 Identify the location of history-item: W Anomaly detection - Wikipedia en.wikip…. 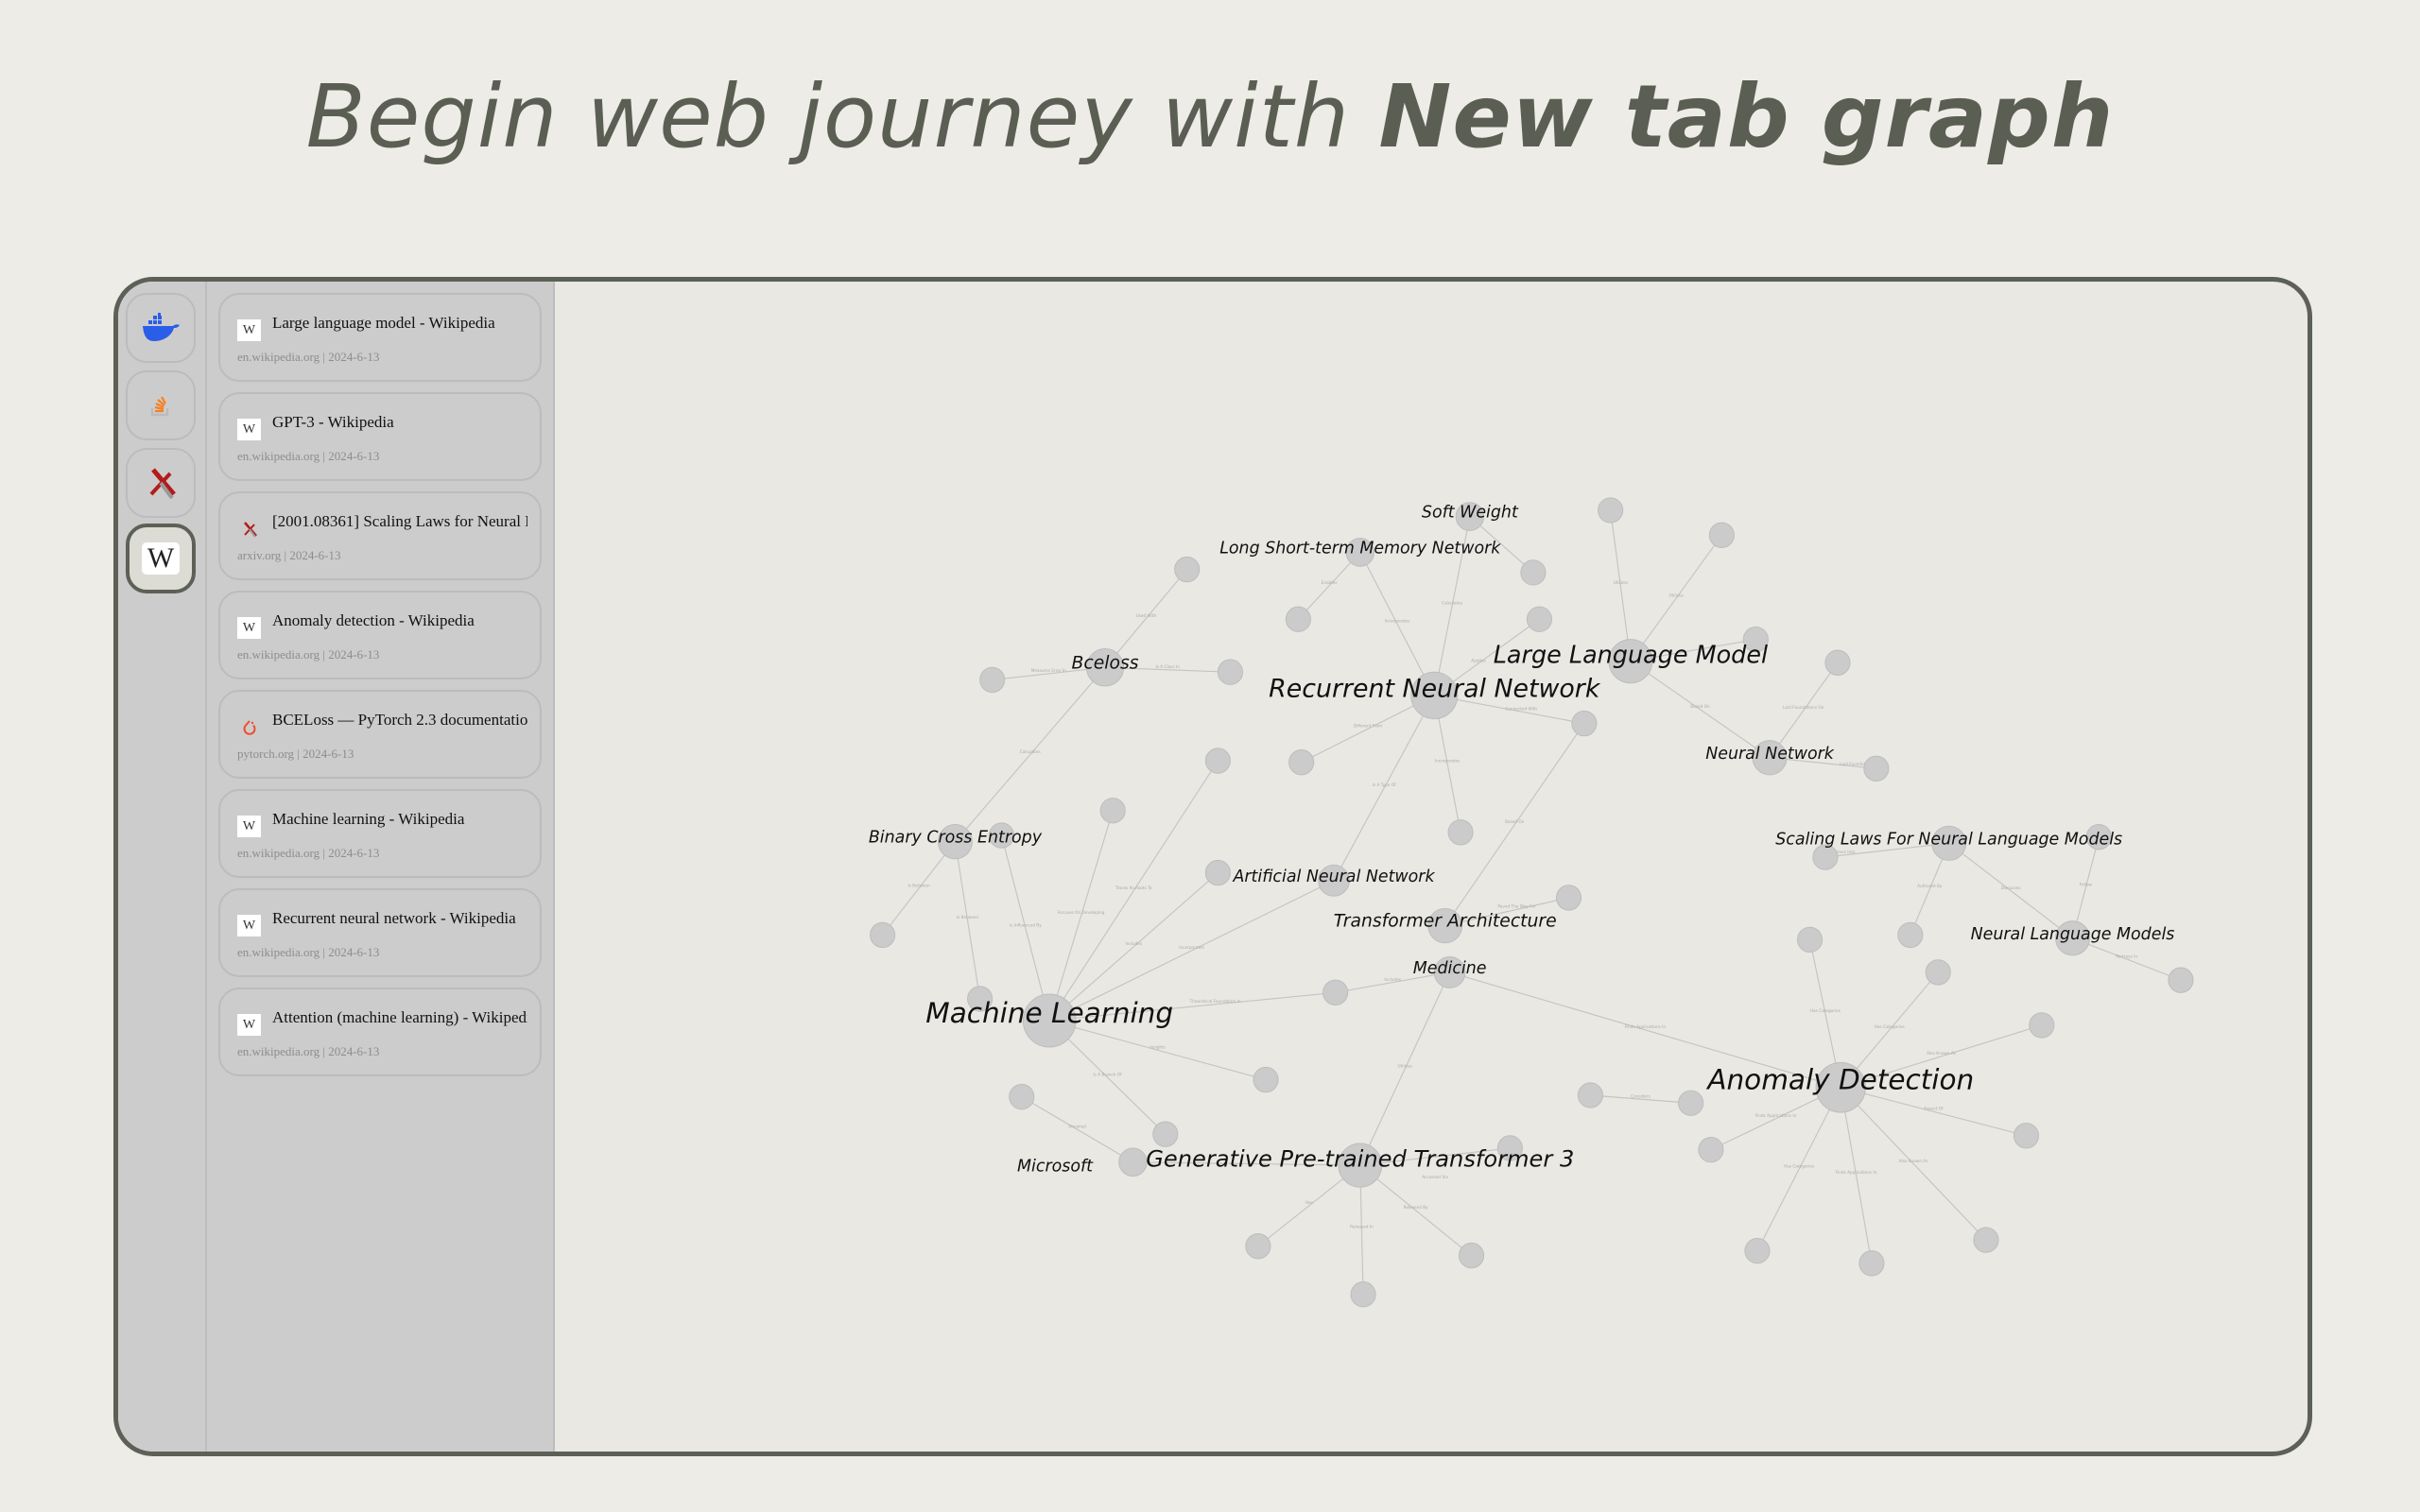
(380, 635).